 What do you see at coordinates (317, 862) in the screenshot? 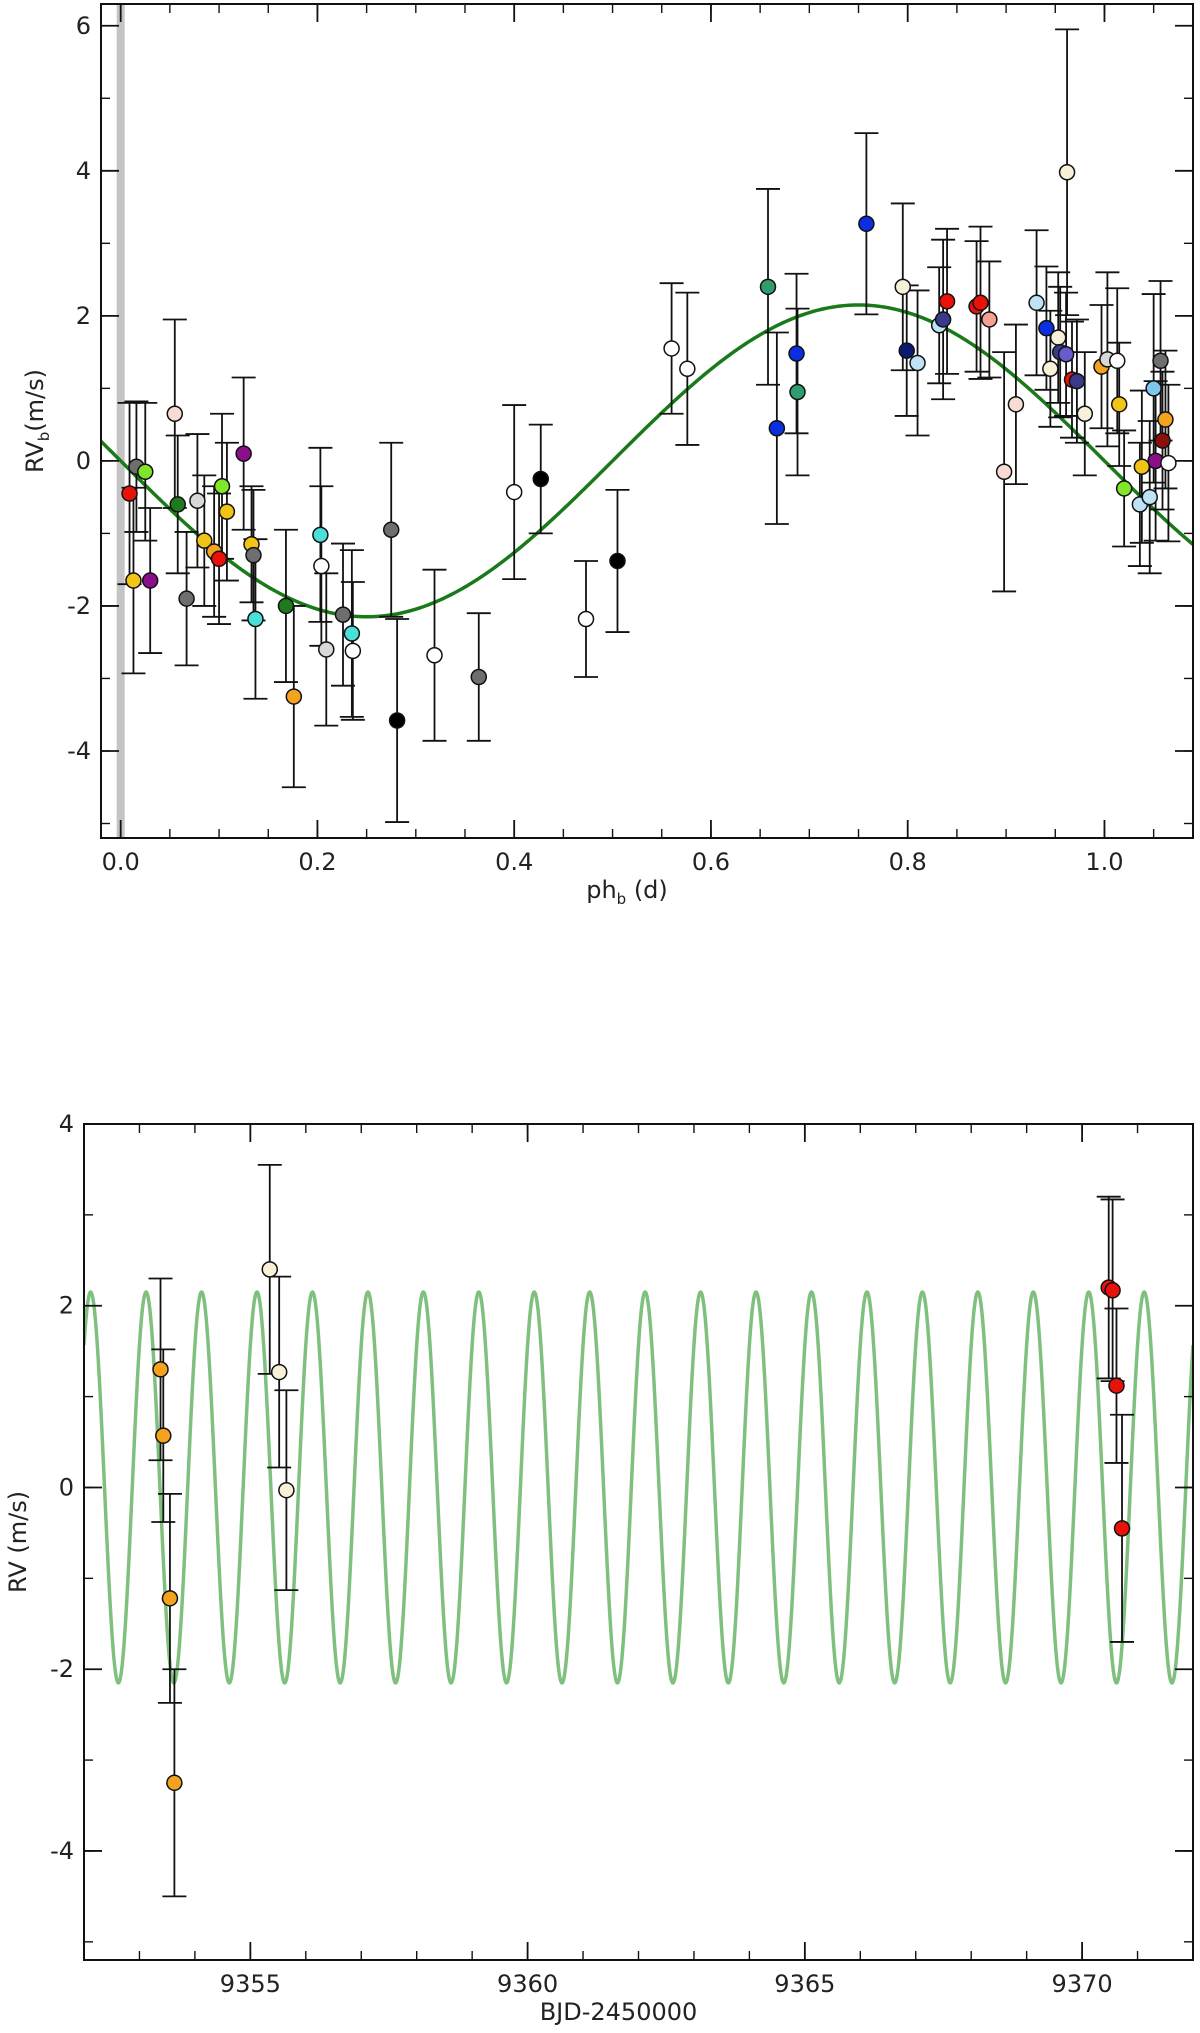
I see `x-tick-label: 0.2` at bounding box center [317, 862].